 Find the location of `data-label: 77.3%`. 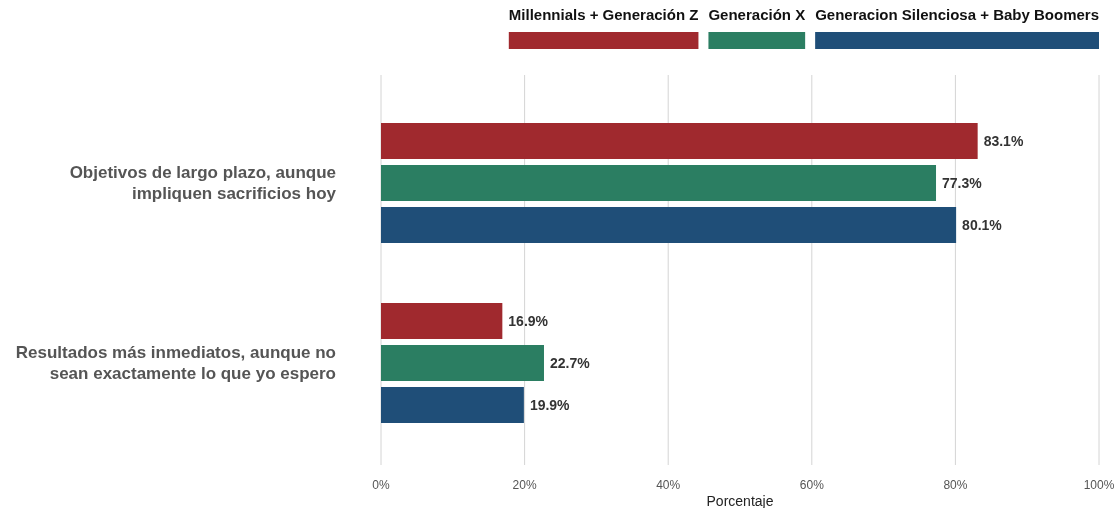

data-label: 77.3% is located at coordinates (962, 182).